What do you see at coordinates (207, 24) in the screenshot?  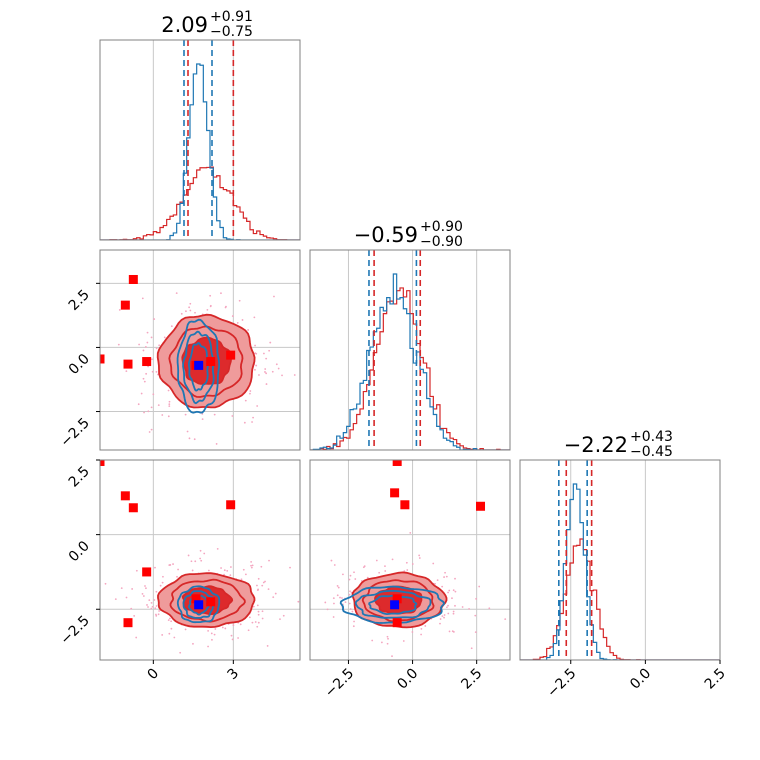 I see `title-p1: 2.09 +0.91−0.75` at bounding box center [207, 24].